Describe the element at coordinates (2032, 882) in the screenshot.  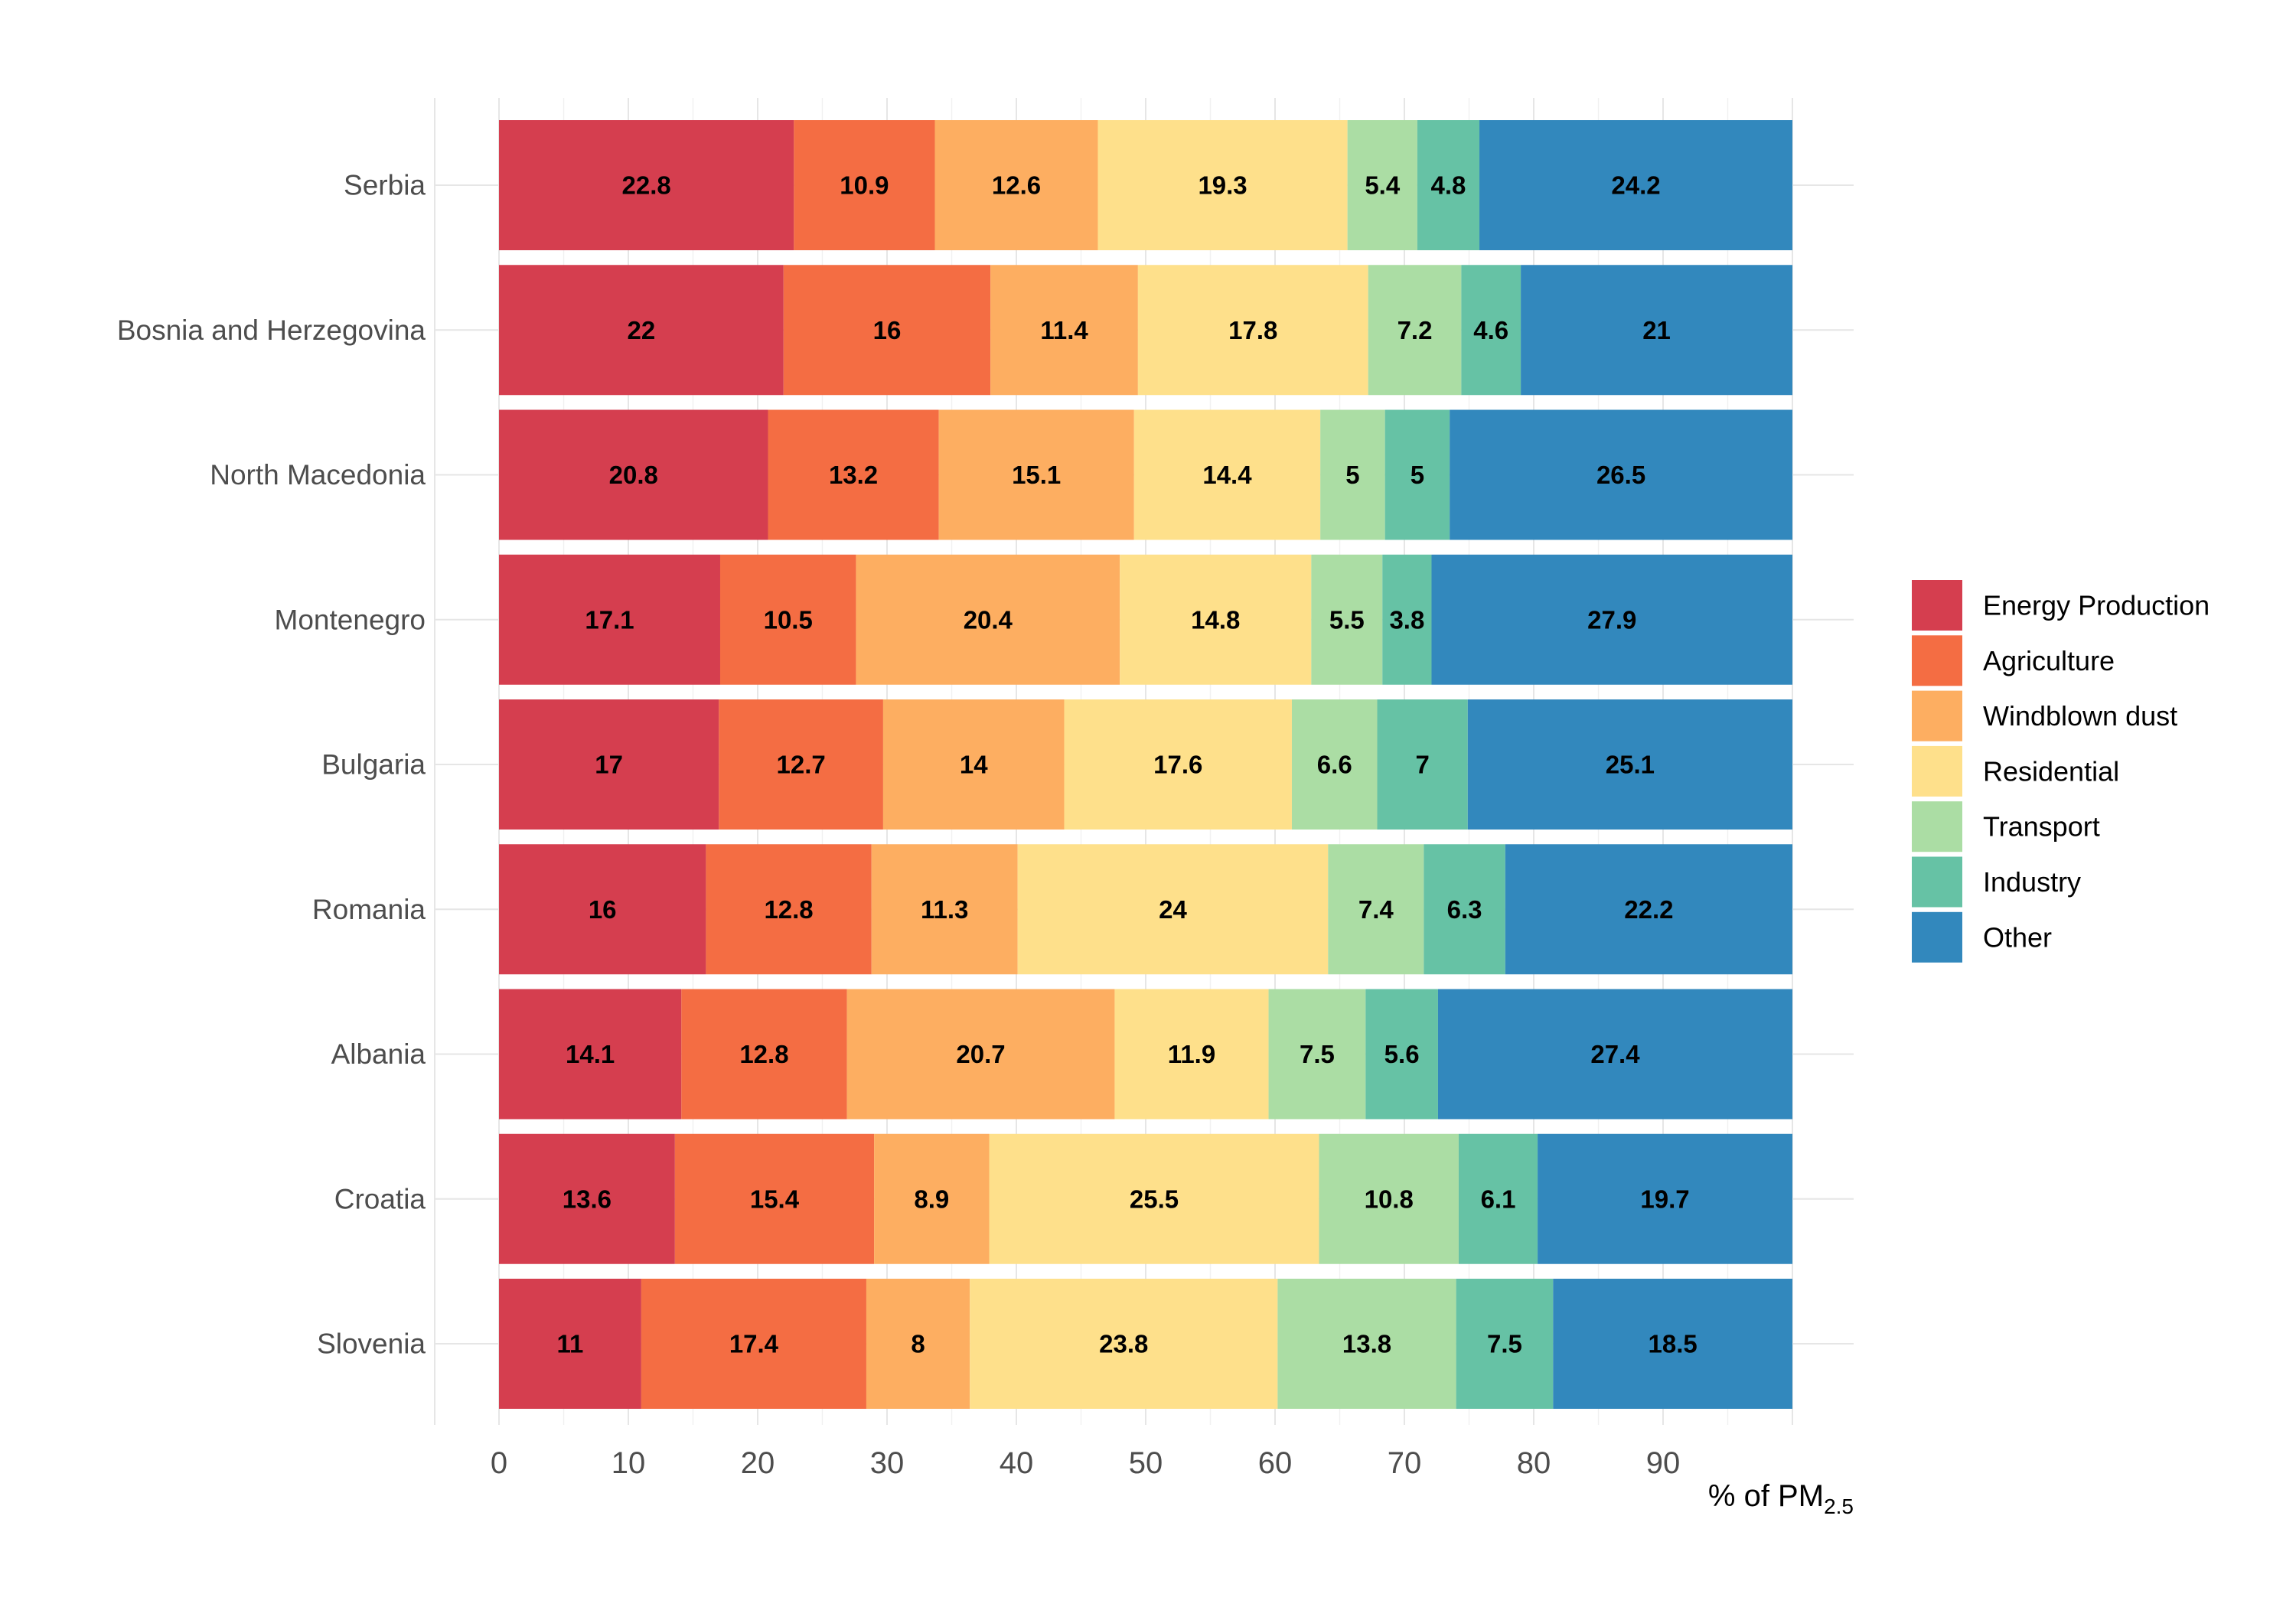
I see `legend-label: Industry` at that location.